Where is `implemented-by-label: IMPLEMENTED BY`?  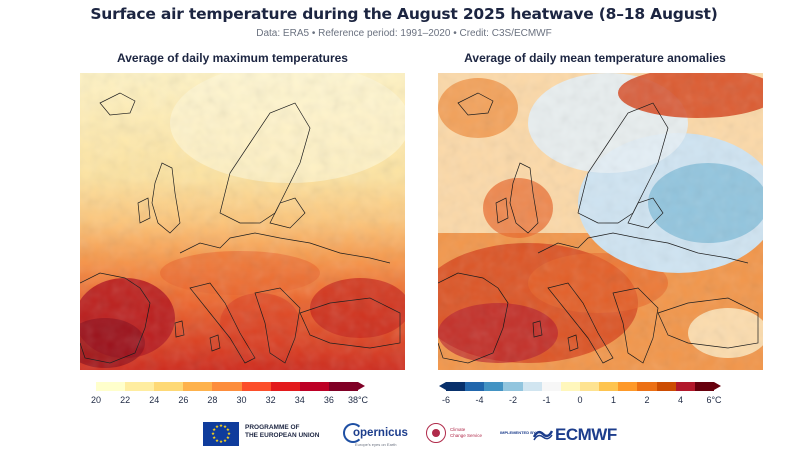 implemented-by-label: IMPLEMENTED BY is located at coordinates (518, 432).